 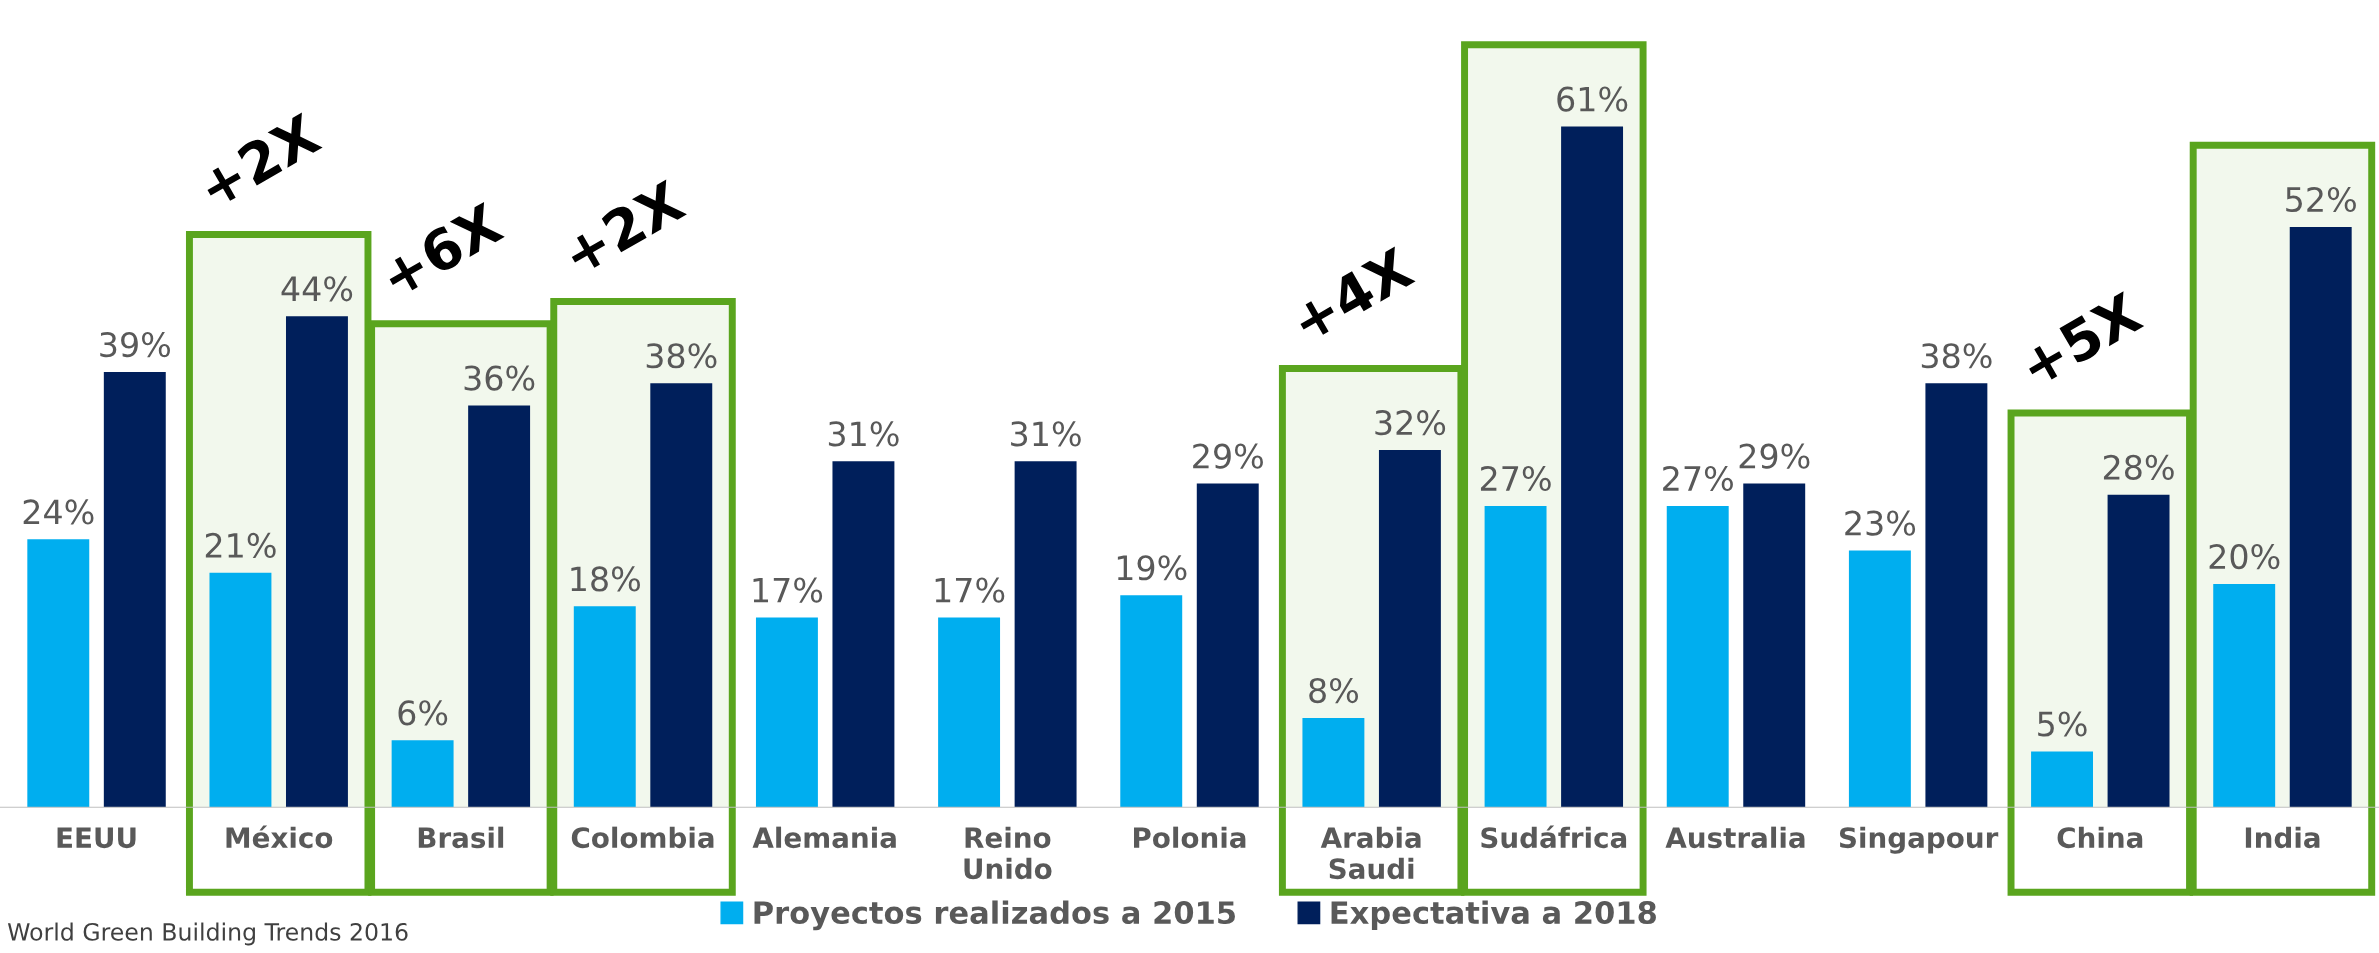 What do you see at coordinates (1554, 837) in the screenshot?
I see `x-tick-label: Sudáfrica` at bounding box center [1554, 837].